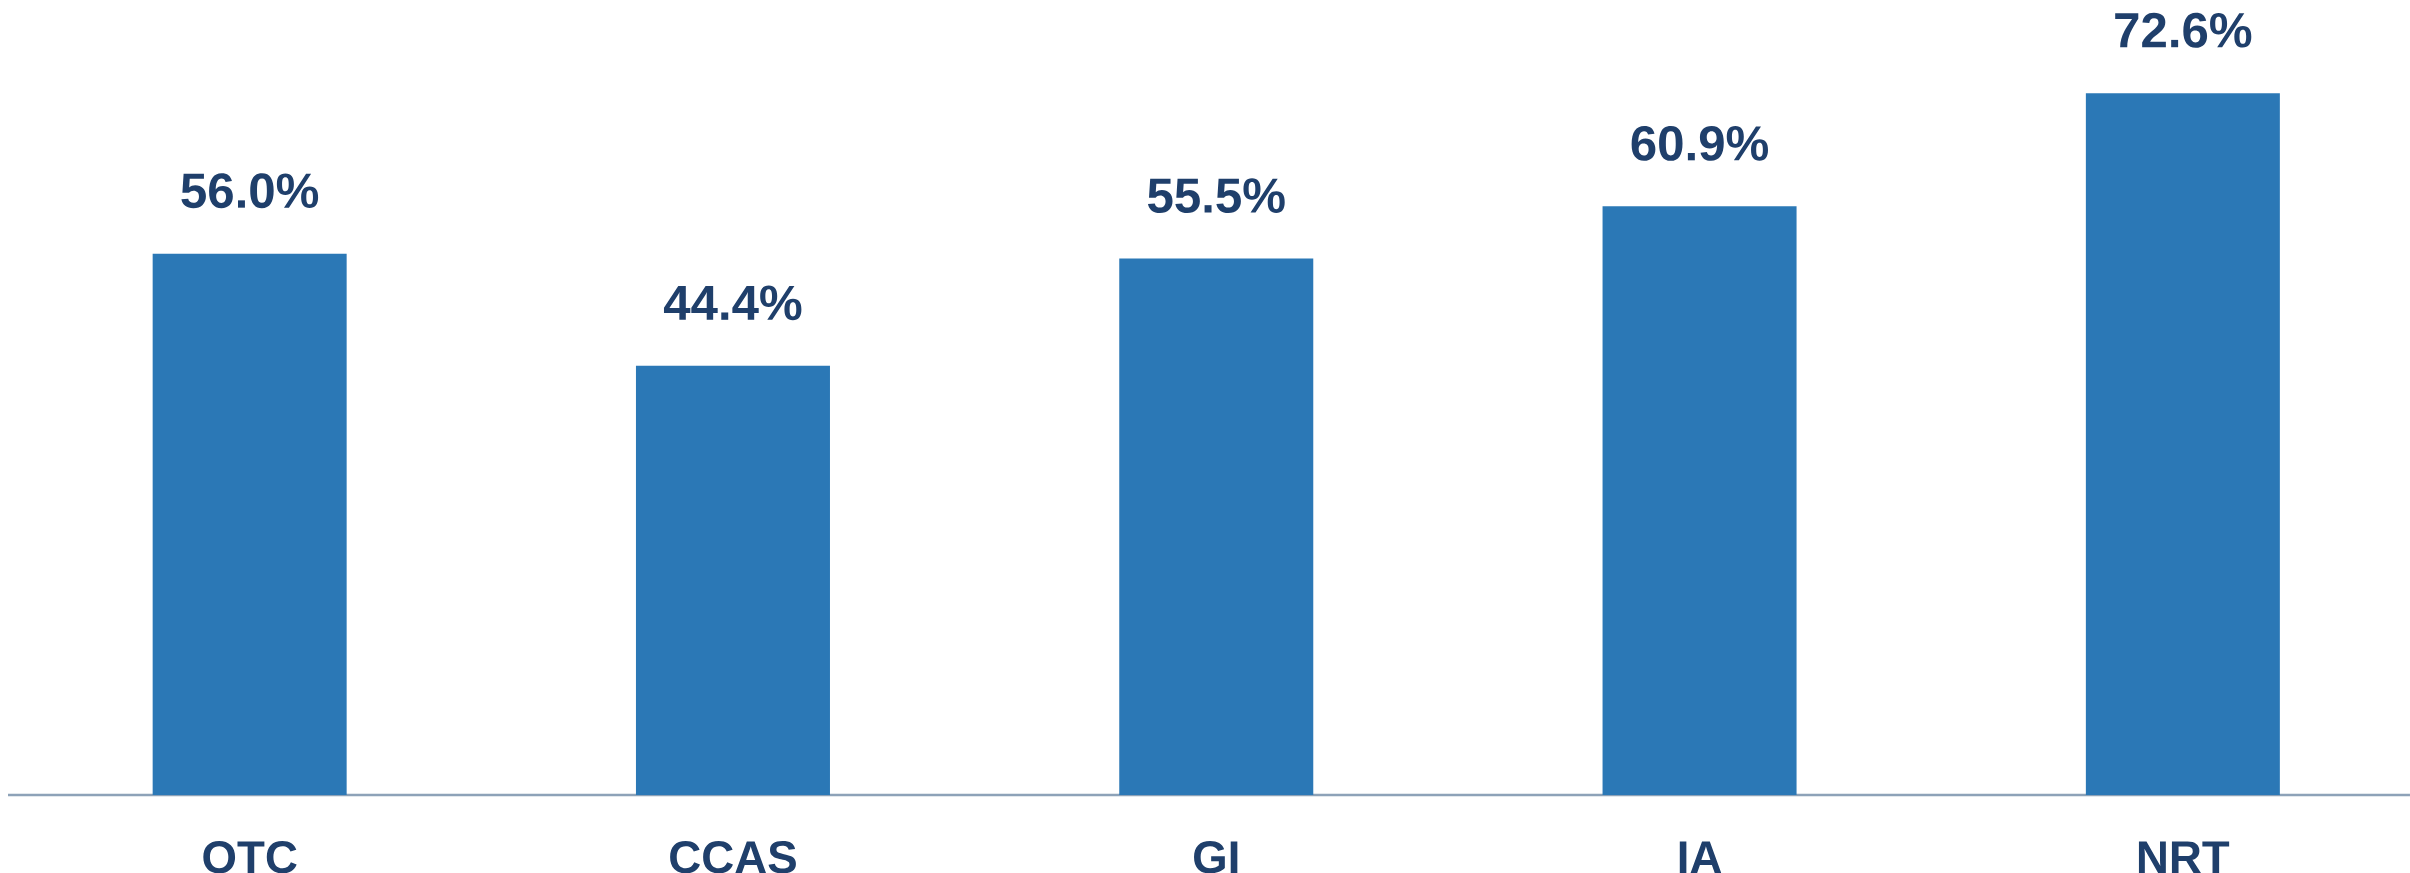 The height and width of the screenshot is (873, 2410). I want to click on data-label: 72.6%, so click(2183, 30).